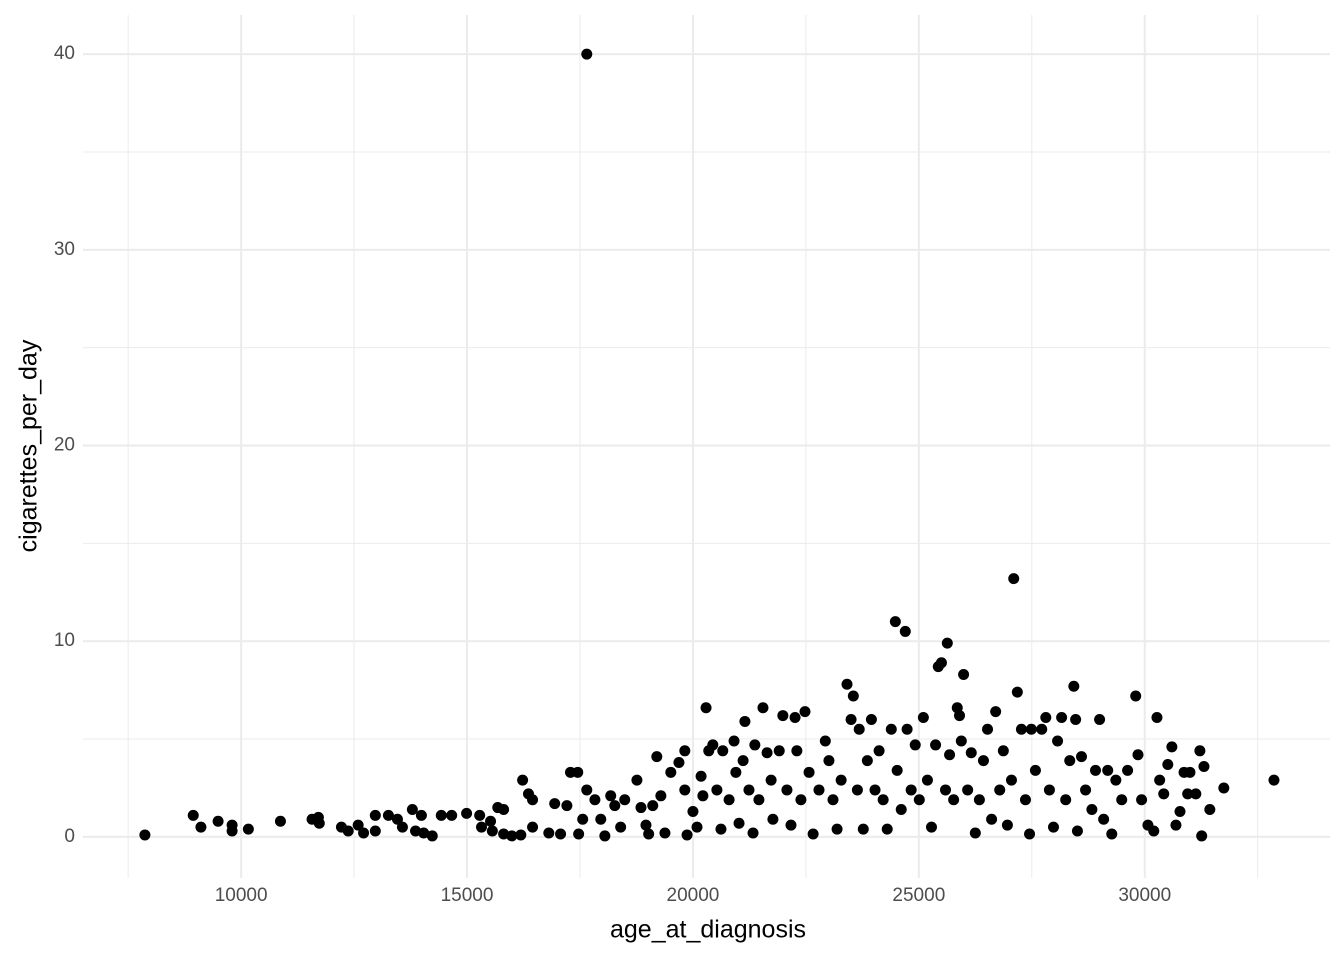  Describe the element at coordinates (29, 445) in the screenshot. I see `y-axis-title: cigarettes_per_day` at that location.